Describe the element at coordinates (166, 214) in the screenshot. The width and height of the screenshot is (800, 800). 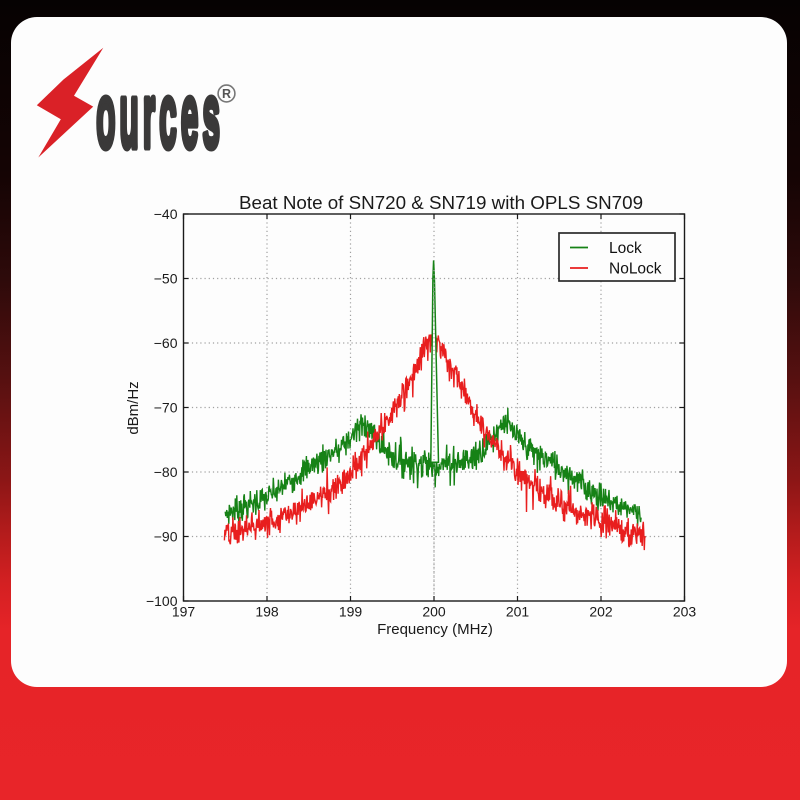
I see `svg-text: −40` at that location.